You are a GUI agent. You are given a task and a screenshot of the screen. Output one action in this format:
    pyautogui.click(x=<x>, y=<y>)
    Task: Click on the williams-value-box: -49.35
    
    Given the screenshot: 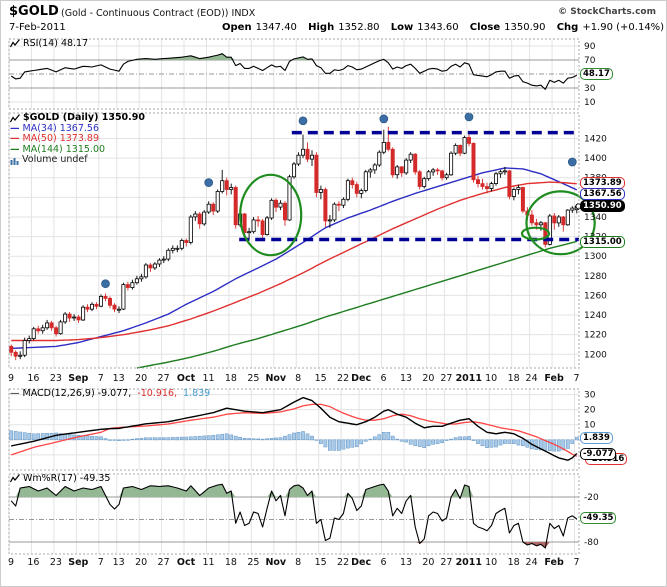 What is the action you would take?
    pyautogui.click(x=598, y=518)
    